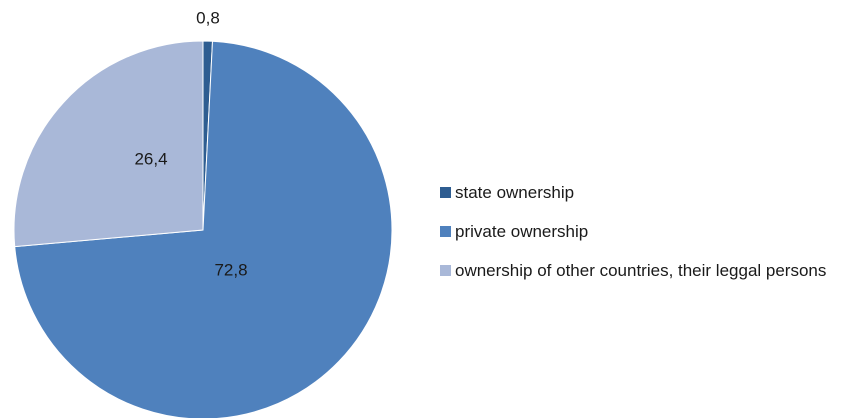  Describe the element at coordinates (230, 269) in the screenshot. I see `slice-value-label: 72,8` at that location.